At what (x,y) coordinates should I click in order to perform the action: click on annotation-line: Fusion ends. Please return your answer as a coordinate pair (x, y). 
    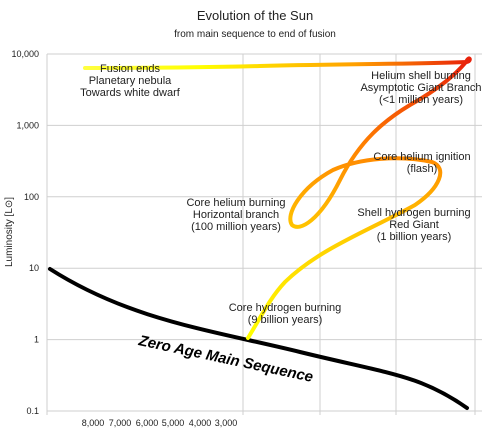
    Looking at the image, I should click on (130, 69).